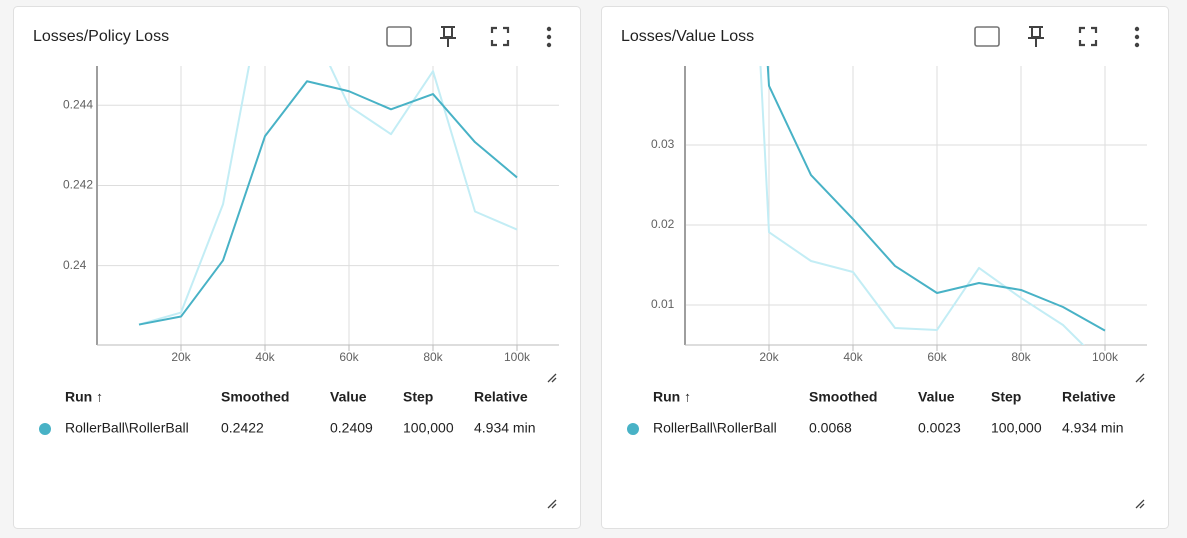 This screenshot has width=1187, height=538. What do you see at coordinates (75, 265) in the screenshot?
I see `y-tick-label: 0.24` at bounding box center [75, 265].